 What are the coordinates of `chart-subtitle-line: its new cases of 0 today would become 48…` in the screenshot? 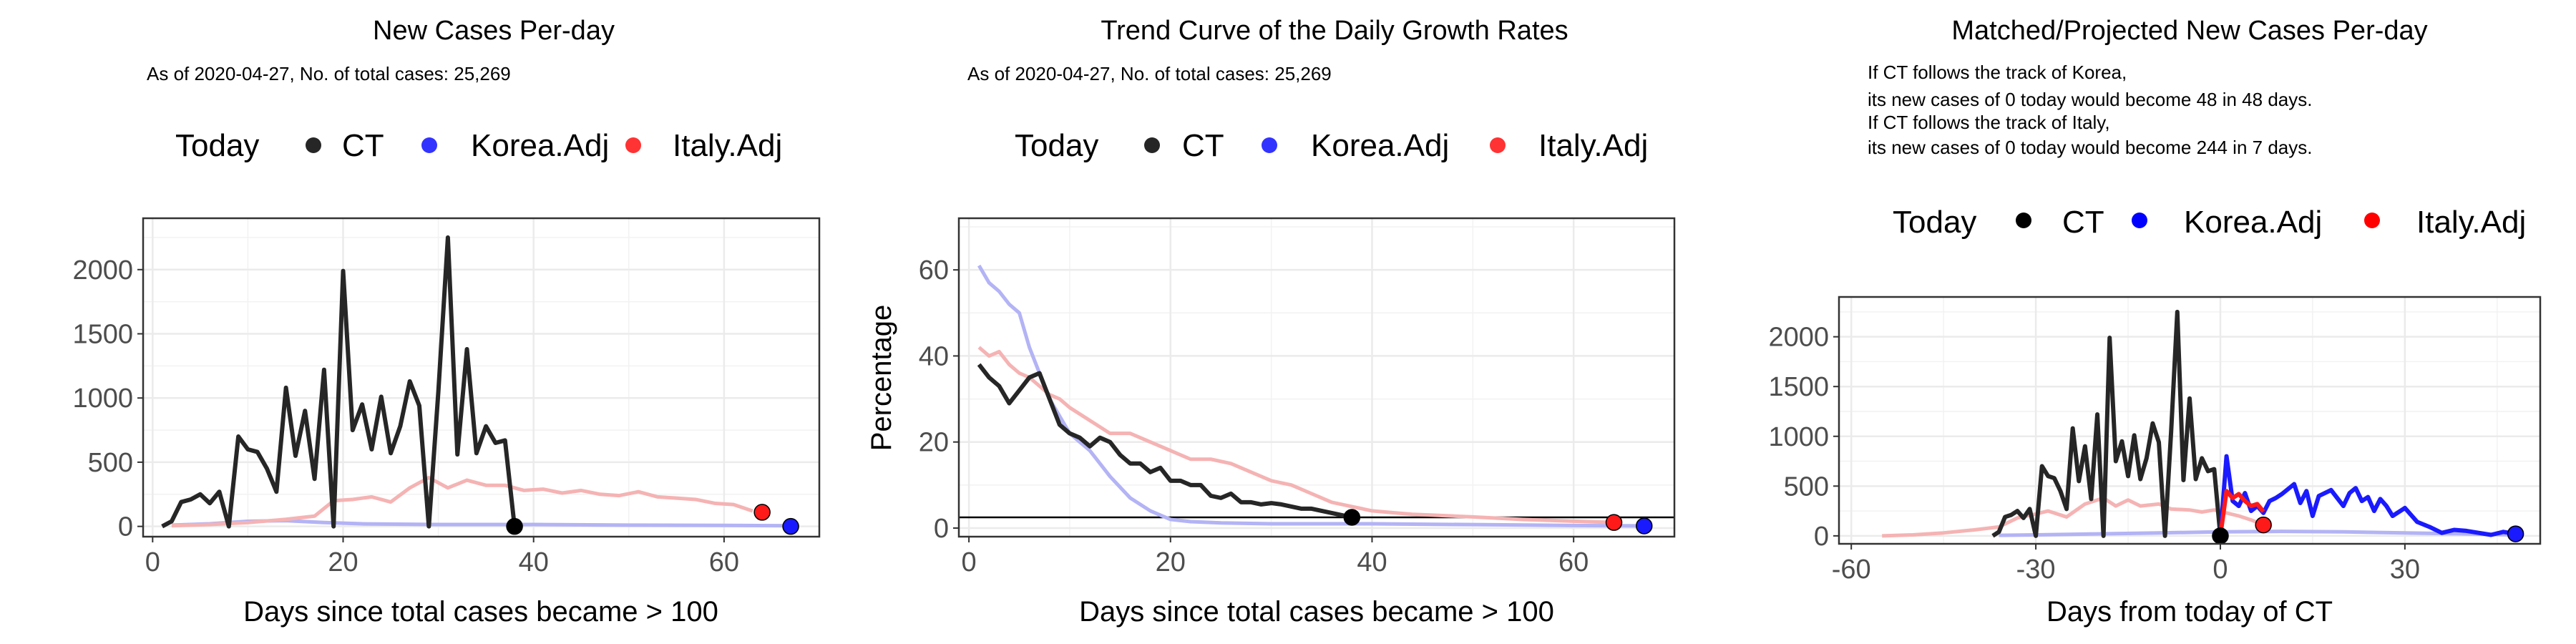 It's located at (2090, 100).